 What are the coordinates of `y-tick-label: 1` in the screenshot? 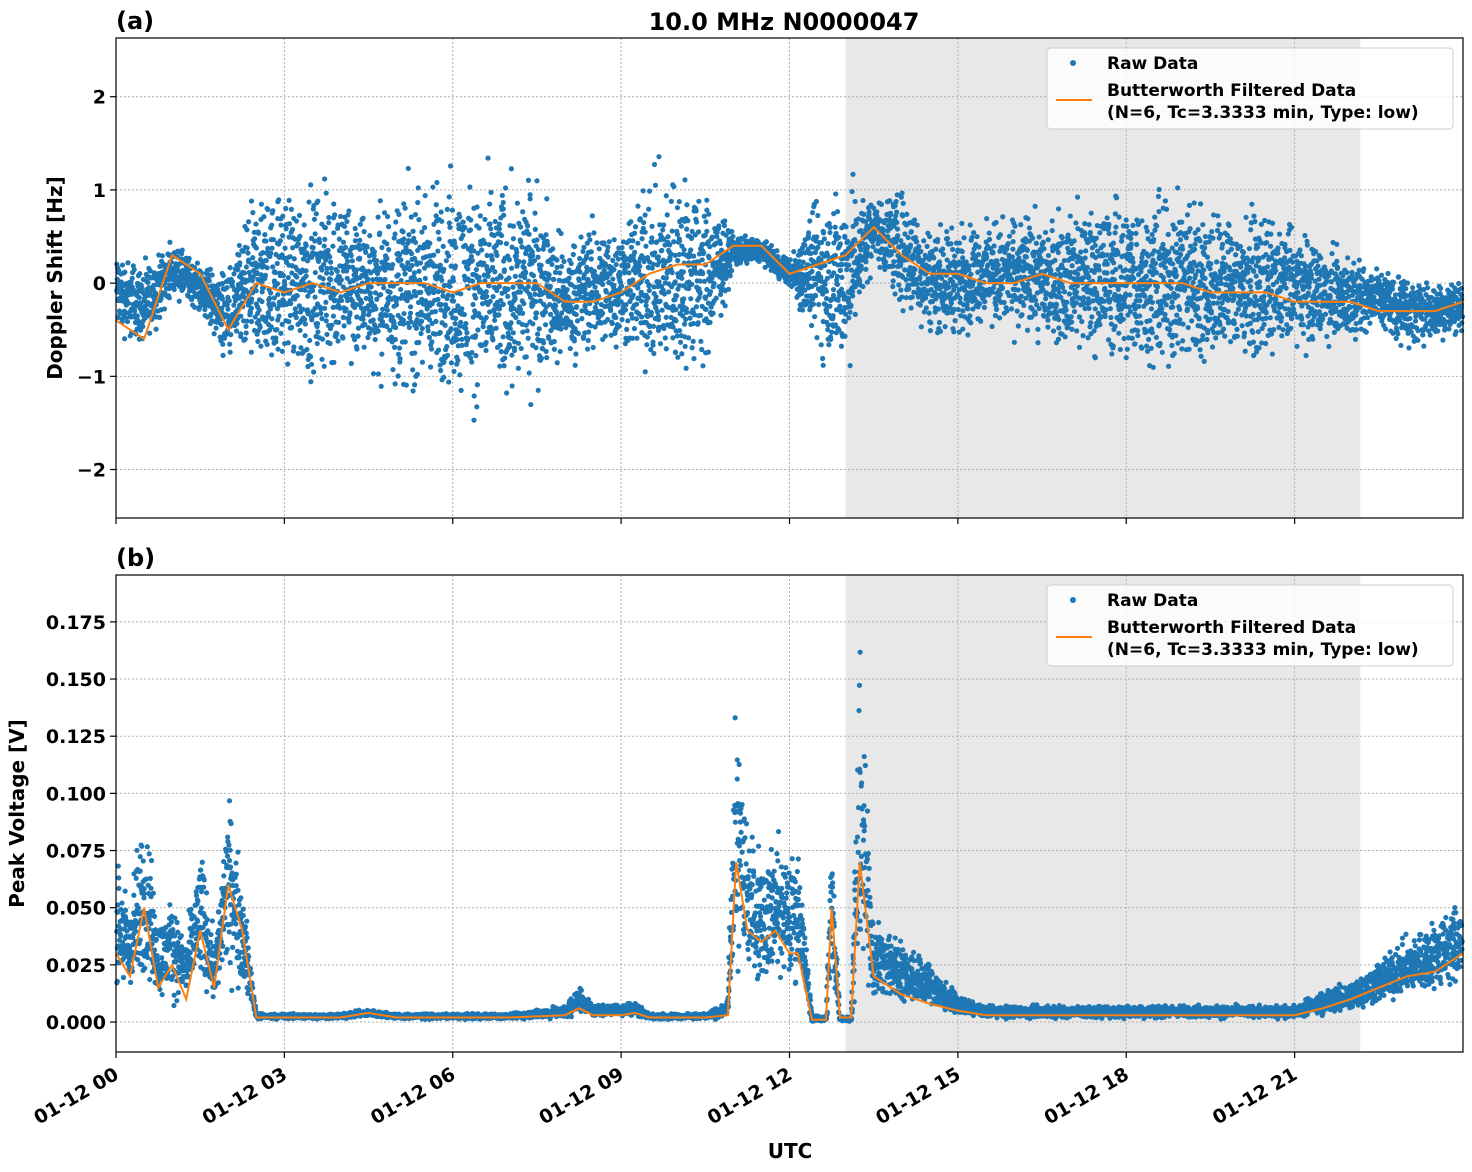 It's located at (99, 191).